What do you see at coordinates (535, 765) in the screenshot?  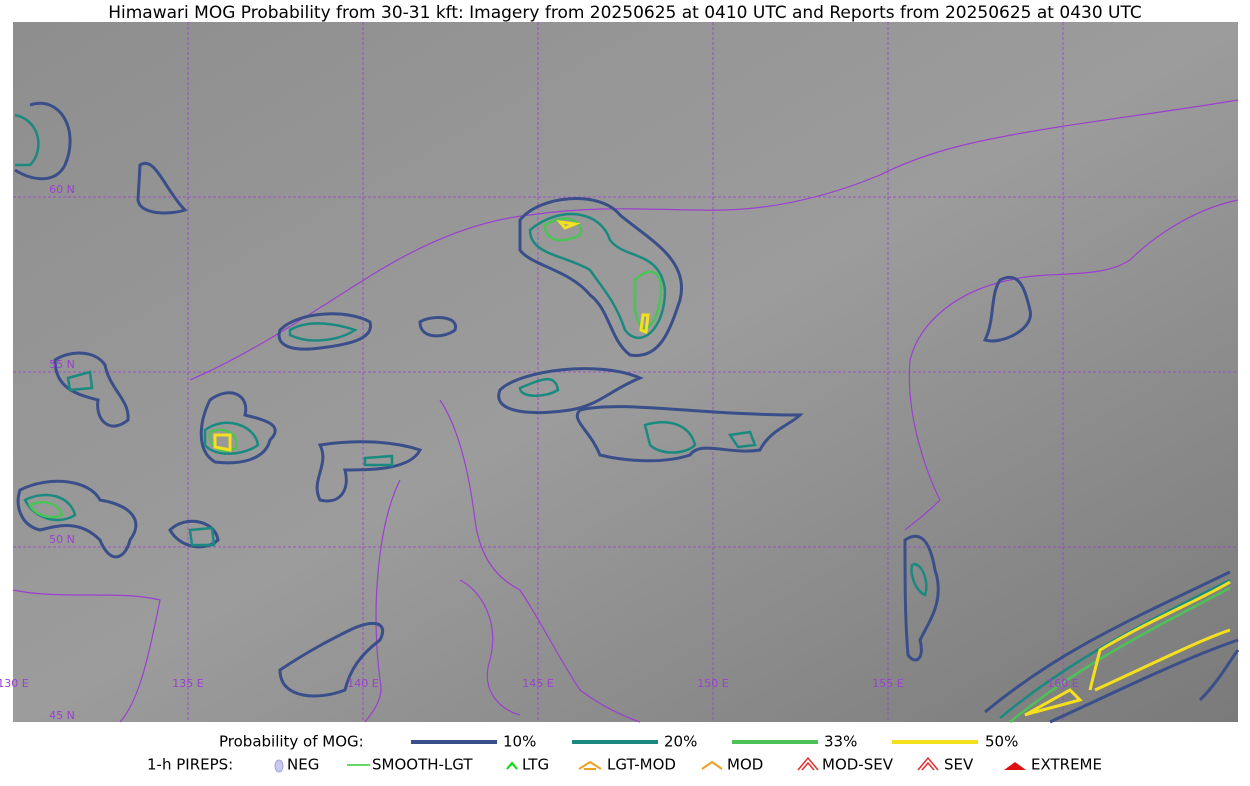 I see `legend-item: LTG` at bounding box center [535, 765].